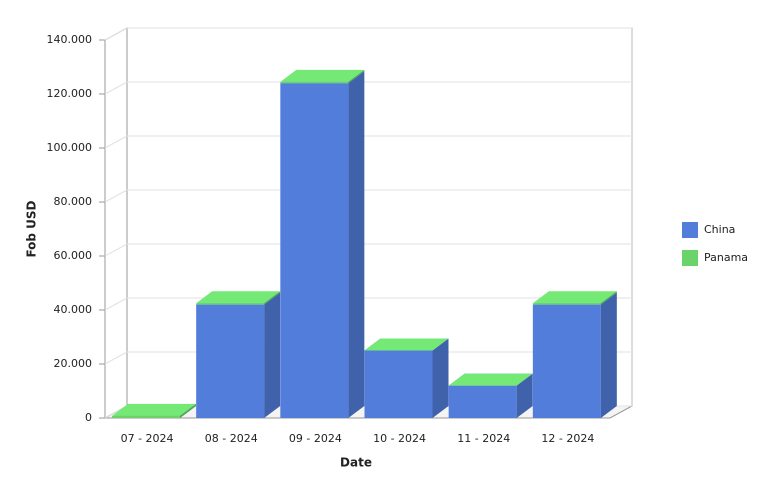  What do you see at coordinates (88, 417) in the screenshot?
I see `y-tick-label: 0` at bounding box center [88, 417].